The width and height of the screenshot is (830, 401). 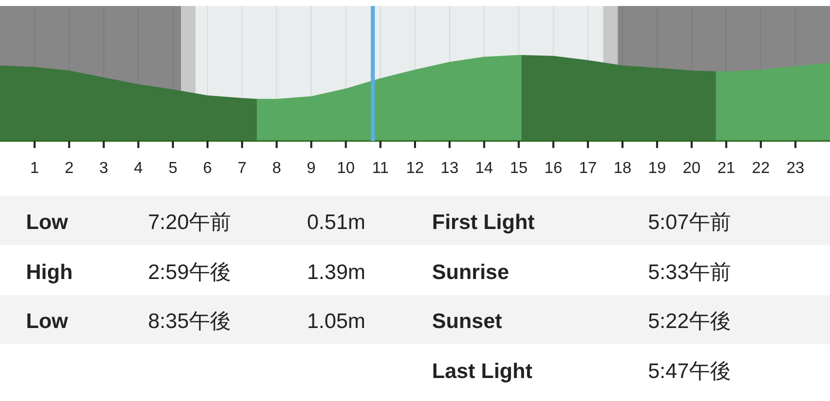 What do you see at coordinates (242, 168) in the screenshot?
I see `x-tick-label: 7` at bounding box center [242, 168].